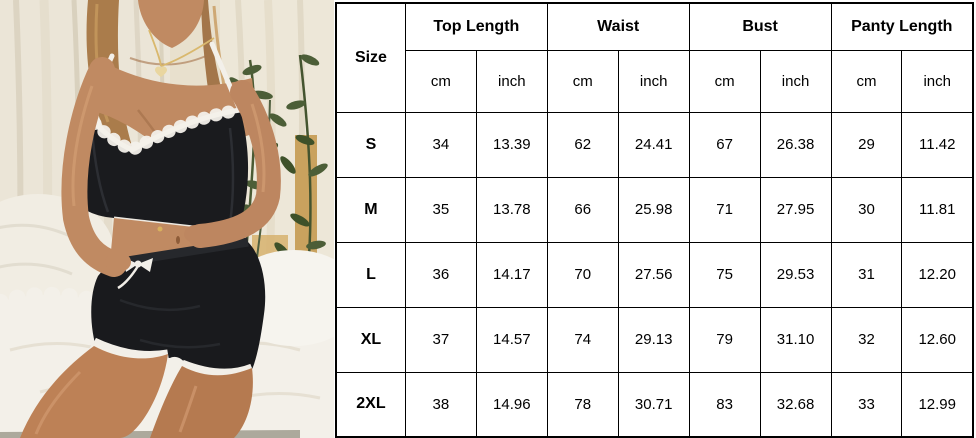 Image resolution: width=976 pixels, height=438 pixels. What do you see at coordinates (370, 209) in the screenshot?
I see `size-label-m: M` at bounding box center [370, 209].